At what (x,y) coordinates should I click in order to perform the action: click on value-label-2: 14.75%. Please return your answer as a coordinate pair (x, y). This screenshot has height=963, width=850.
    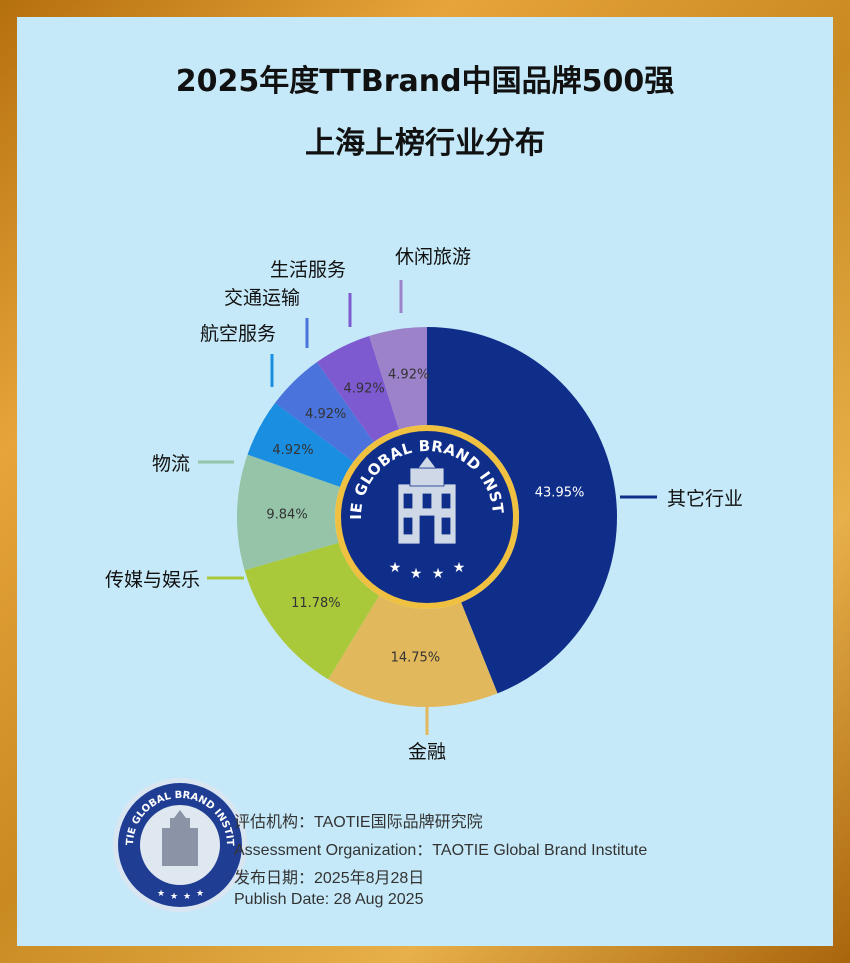
    Looking at the image, I should click on (416, 658).